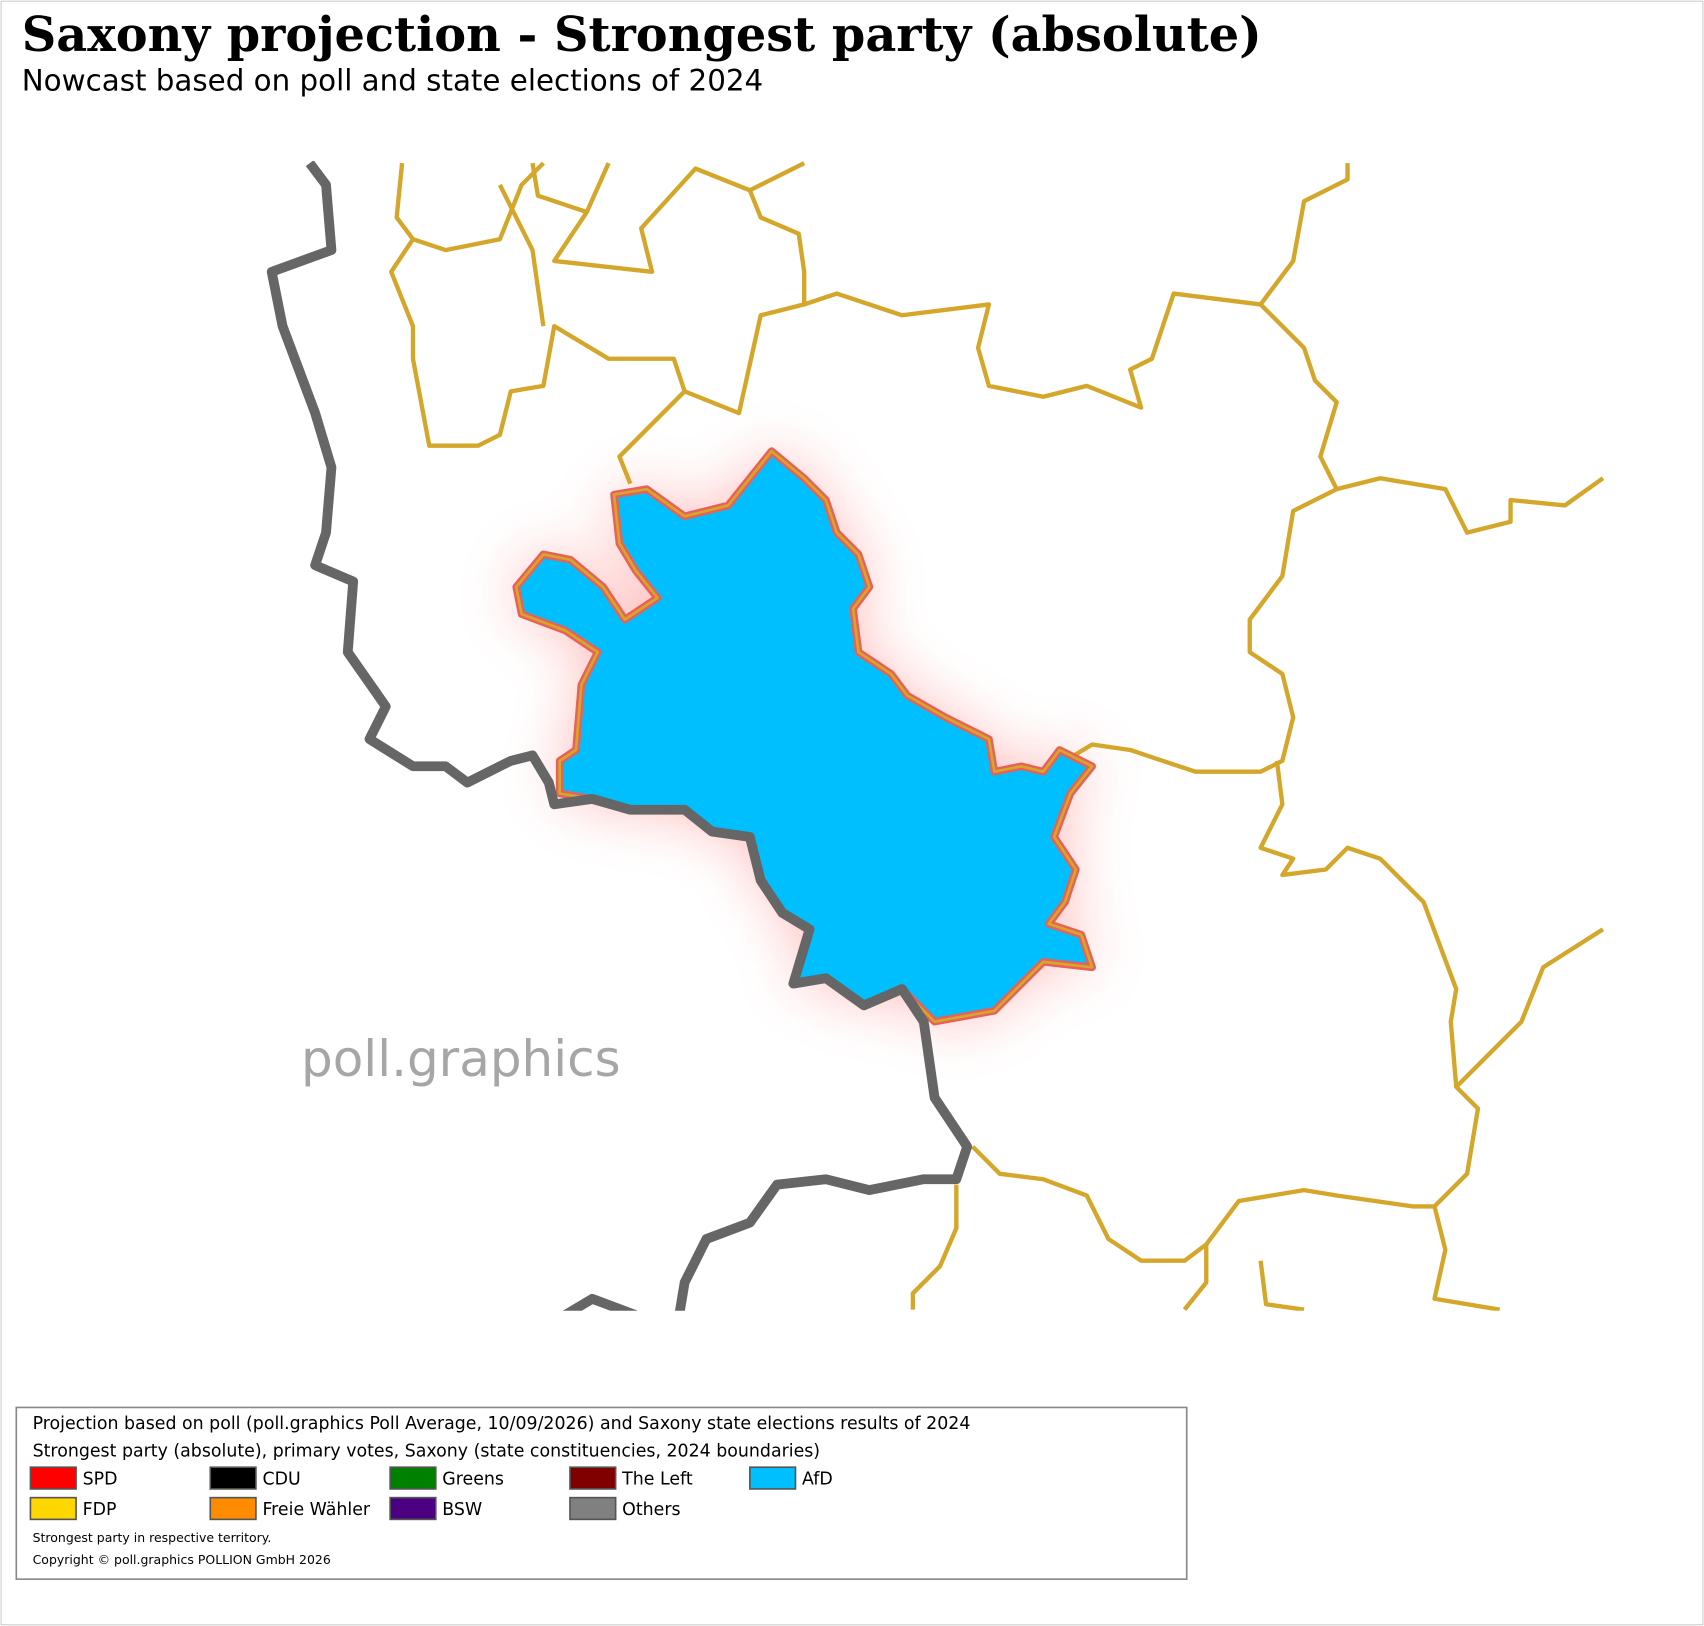 The width and height of the screenshot is (1704, 1626). What do you see at coordinates (100, 1480) in the screenshot?
I see `legend-label: SPD` at bounding box center [100, 1480].